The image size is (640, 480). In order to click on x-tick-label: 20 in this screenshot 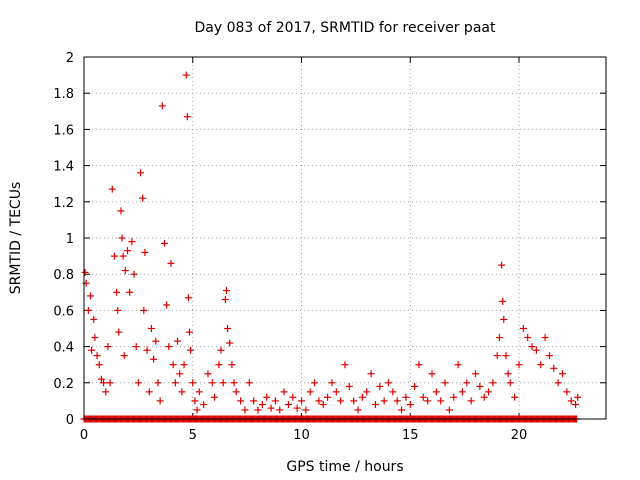, I will do `click(519, 435)`.